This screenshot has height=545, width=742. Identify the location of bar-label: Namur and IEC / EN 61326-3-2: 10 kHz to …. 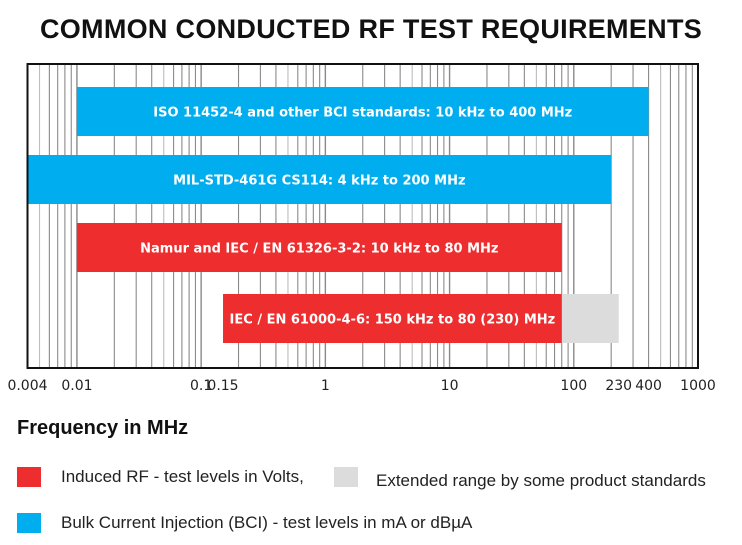
(319, 249).